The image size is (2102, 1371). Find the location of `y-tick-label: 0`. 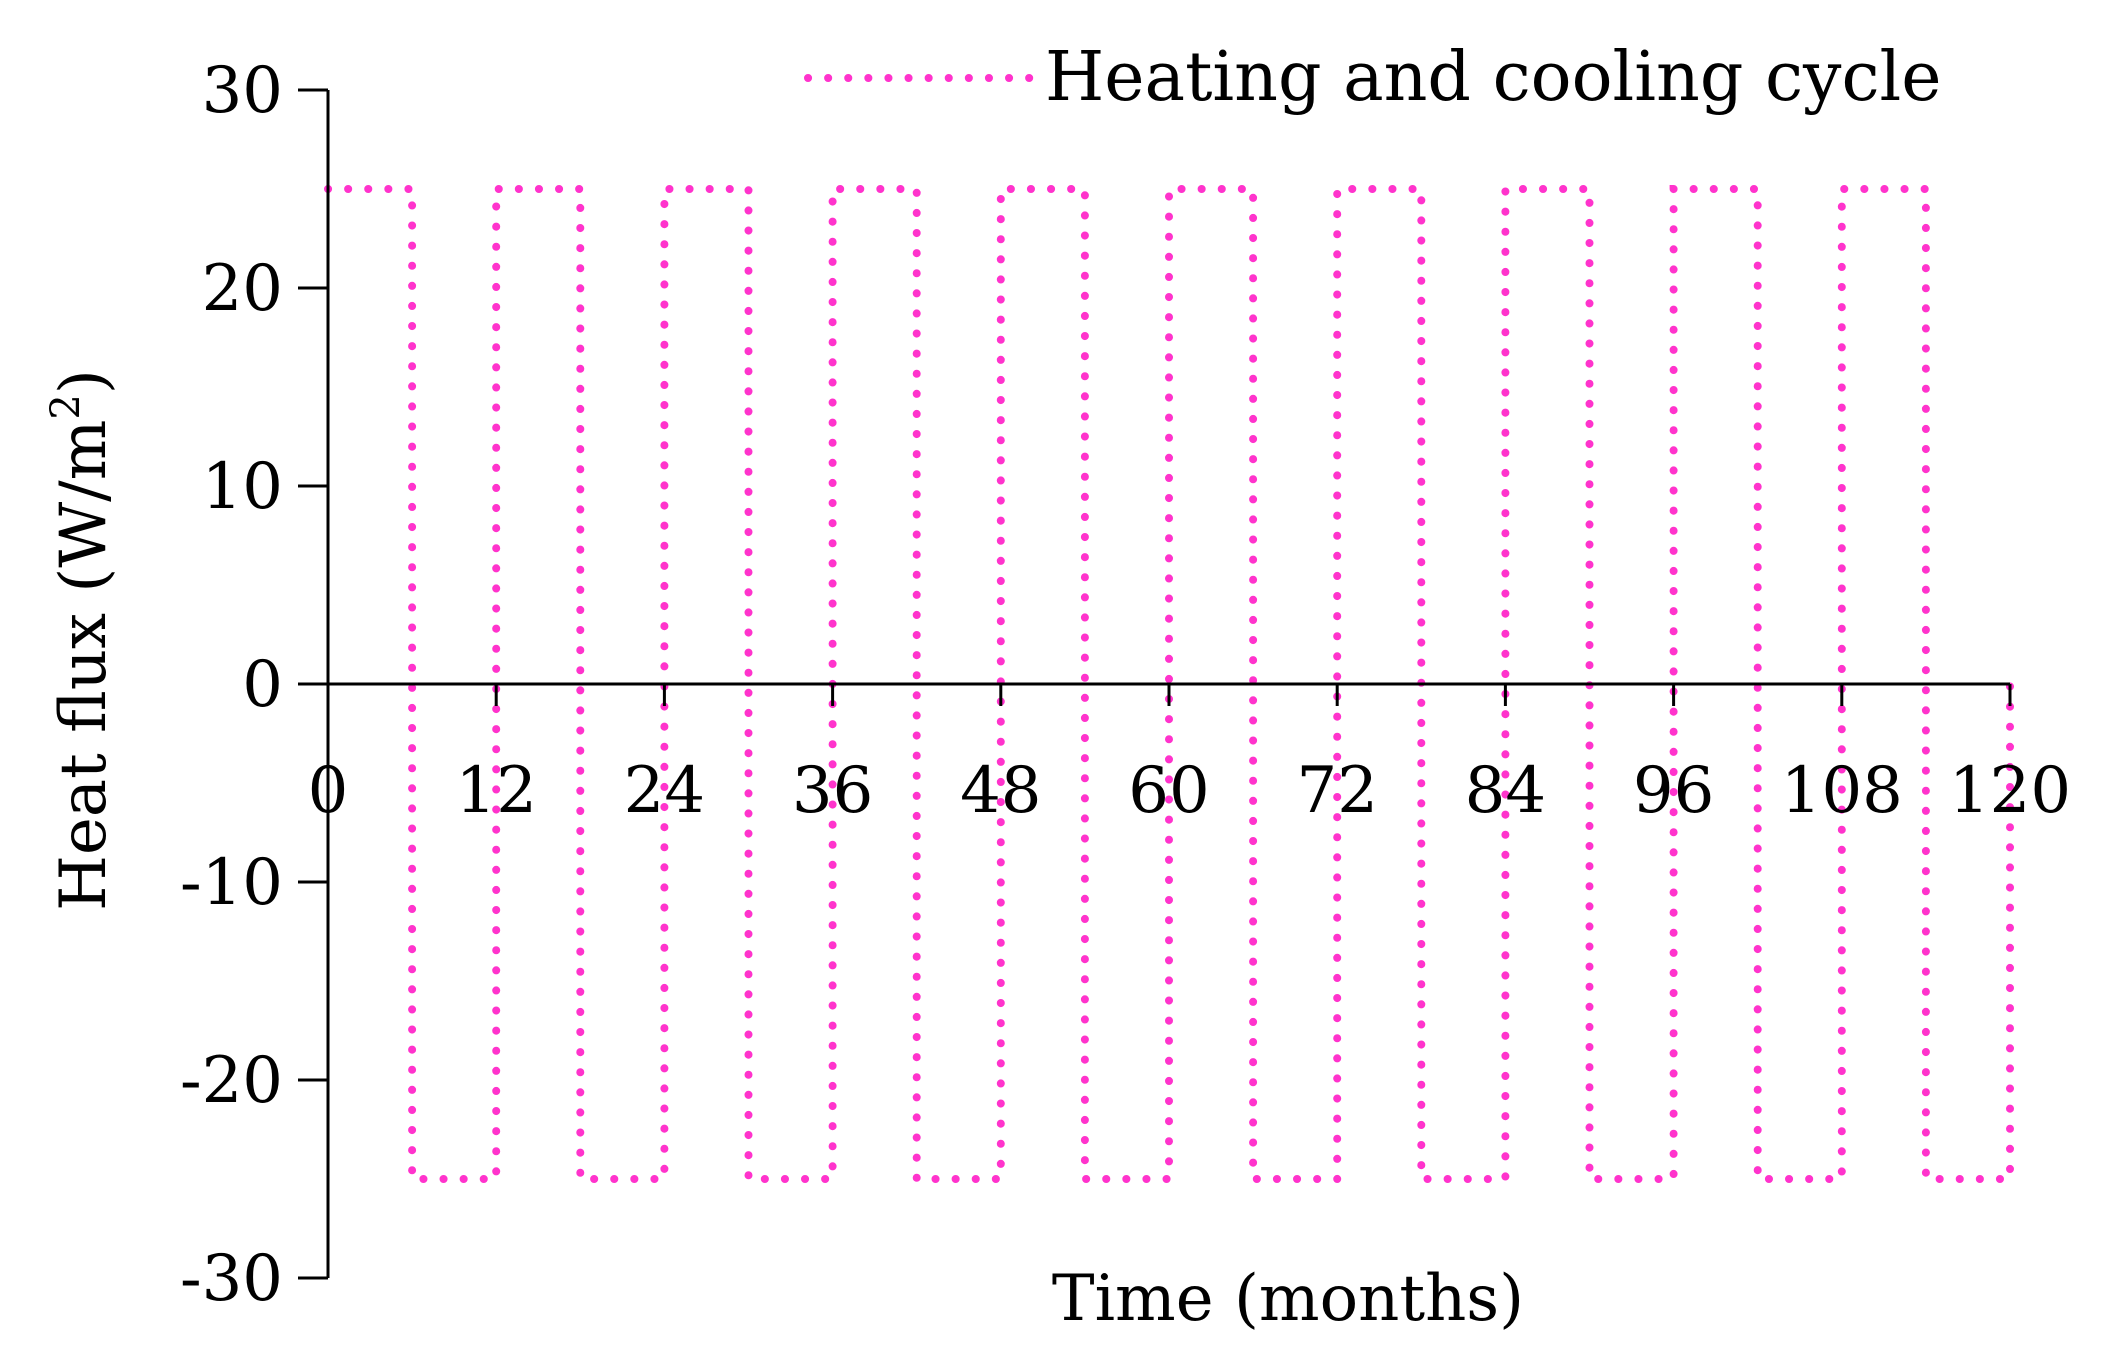

y-tick-label: 0 is located at coordinates (262, 685).